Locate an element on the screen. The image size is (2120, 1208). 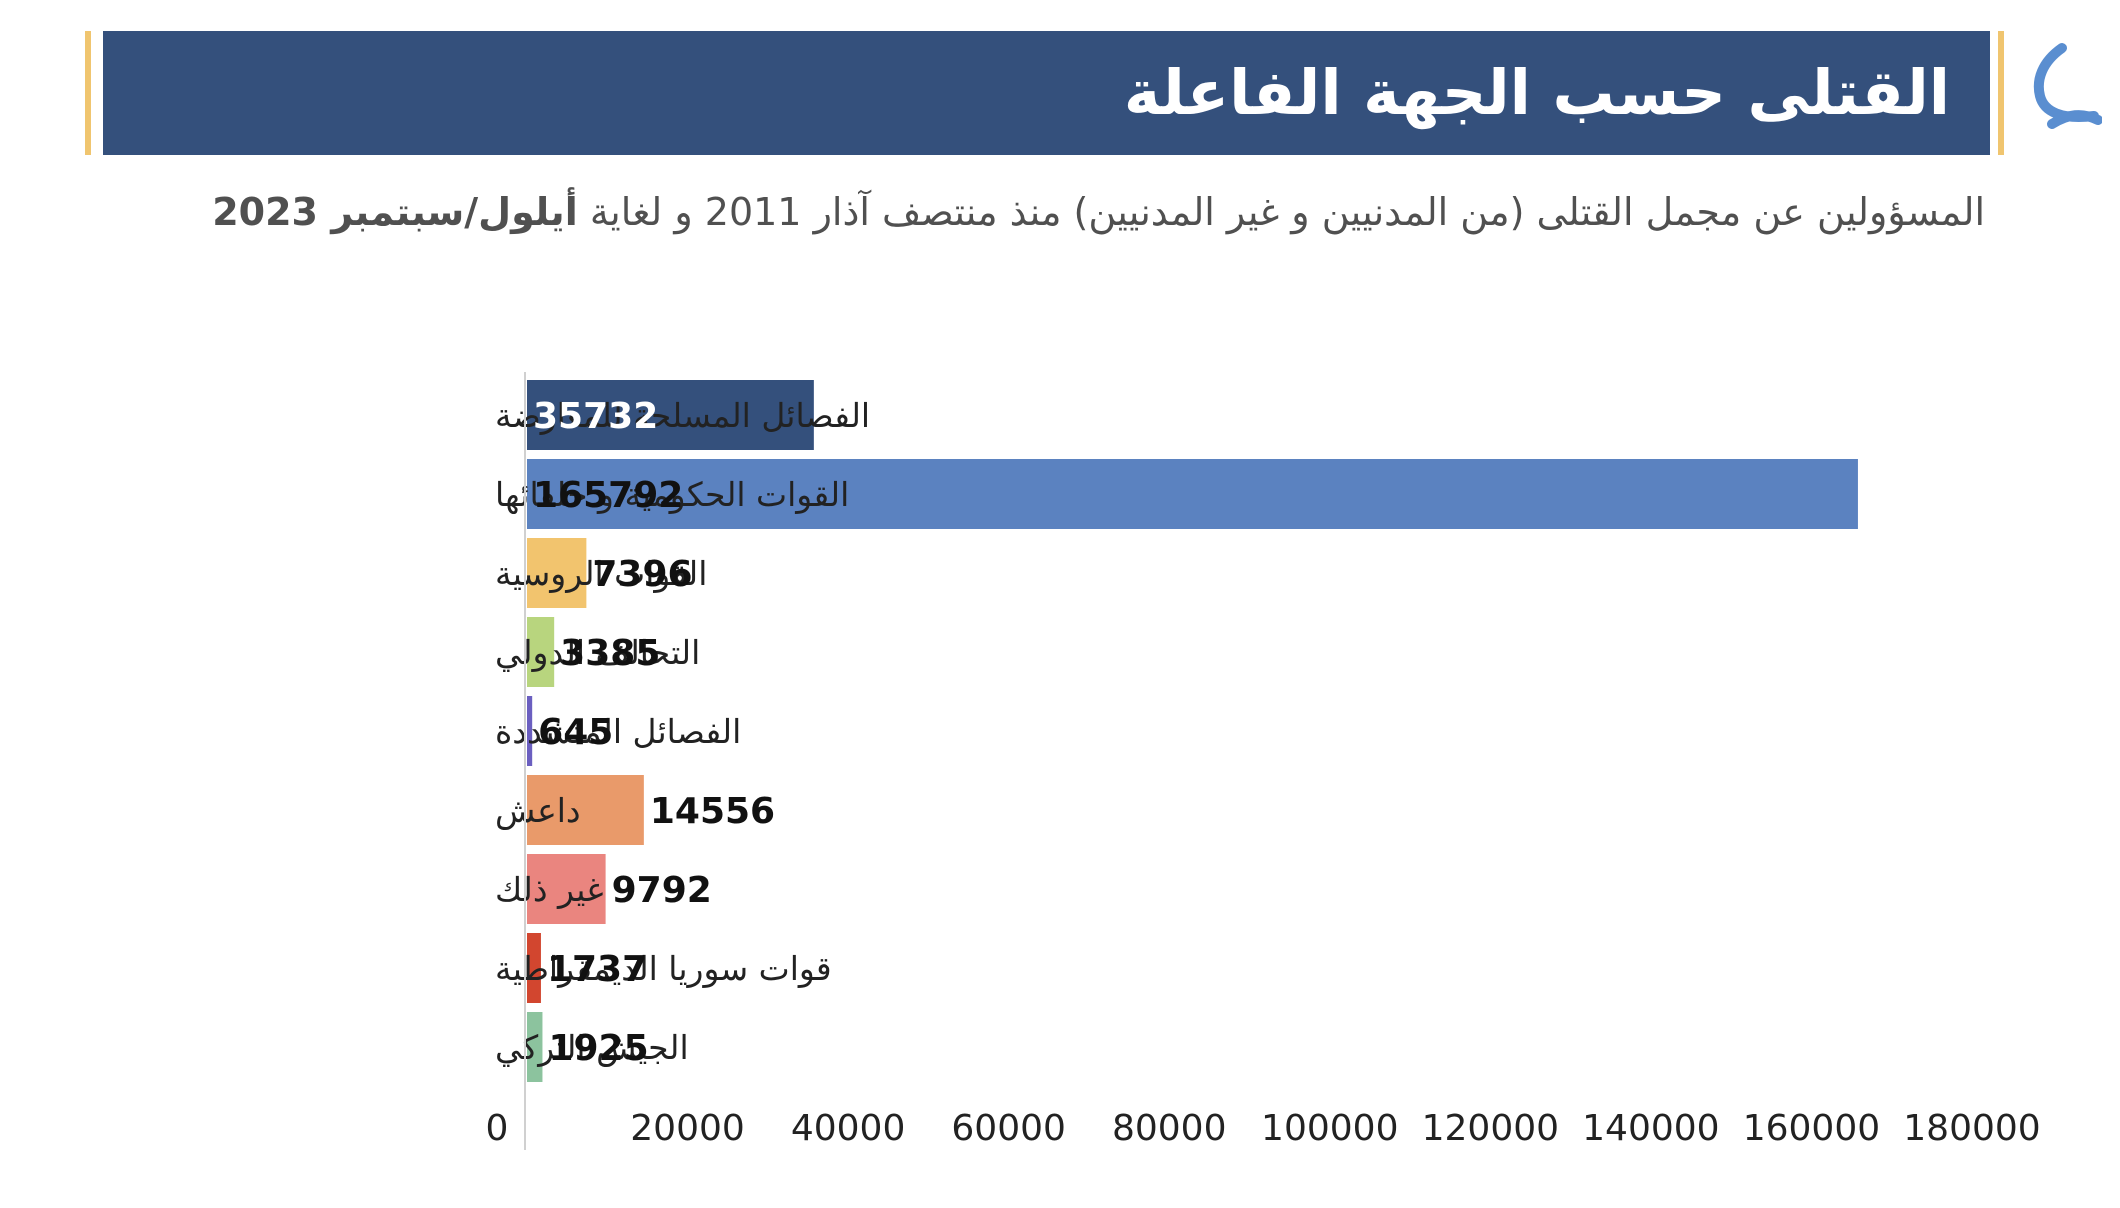
x-tick-label-3: 60000 is located at coordinates (1008, 1128).